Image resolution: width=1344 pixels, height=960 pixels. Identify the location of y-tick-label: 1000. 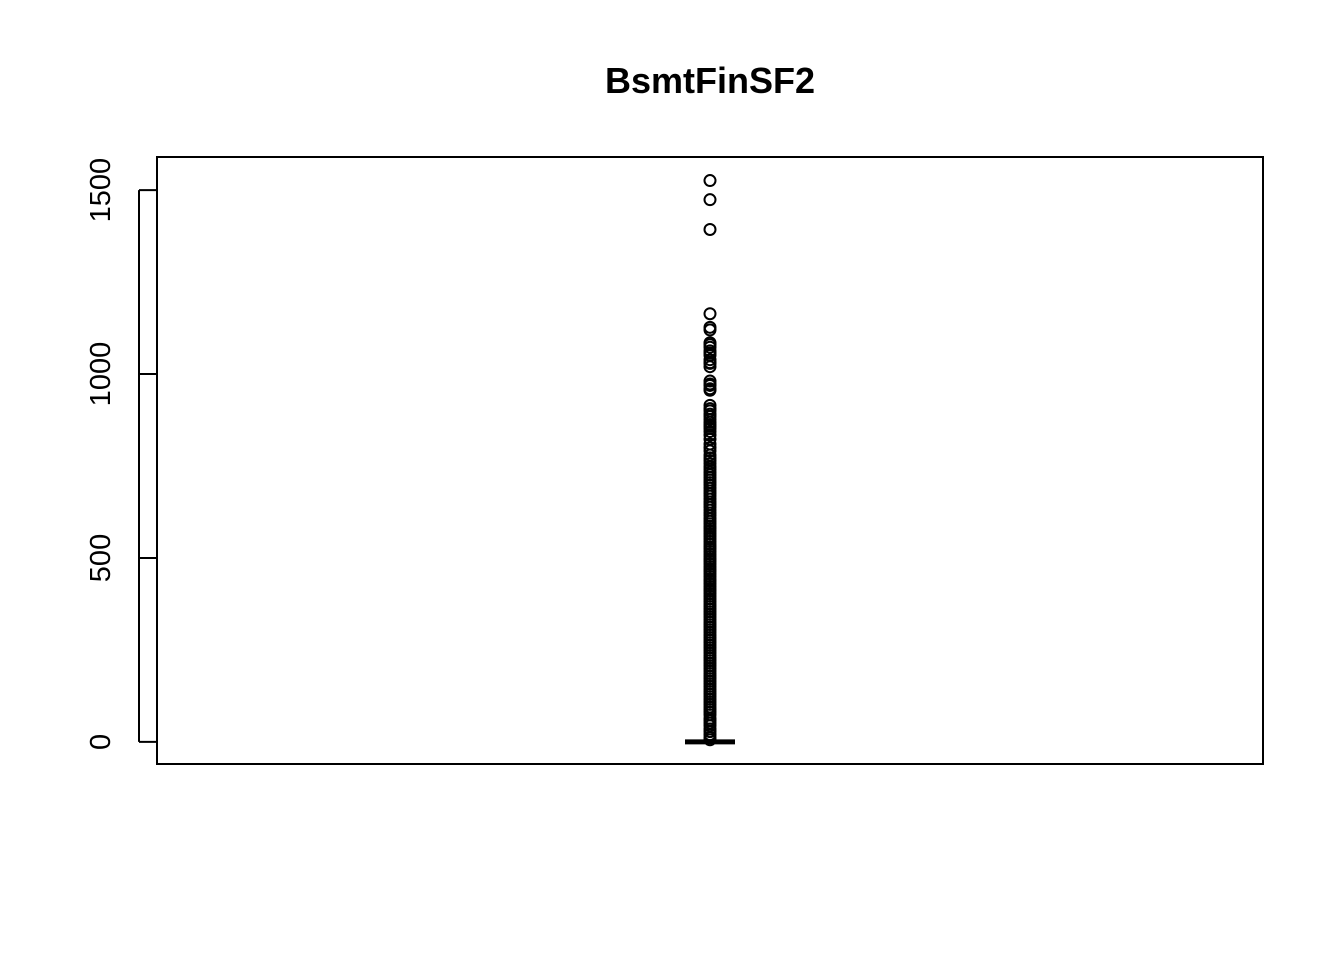
(101, 374).